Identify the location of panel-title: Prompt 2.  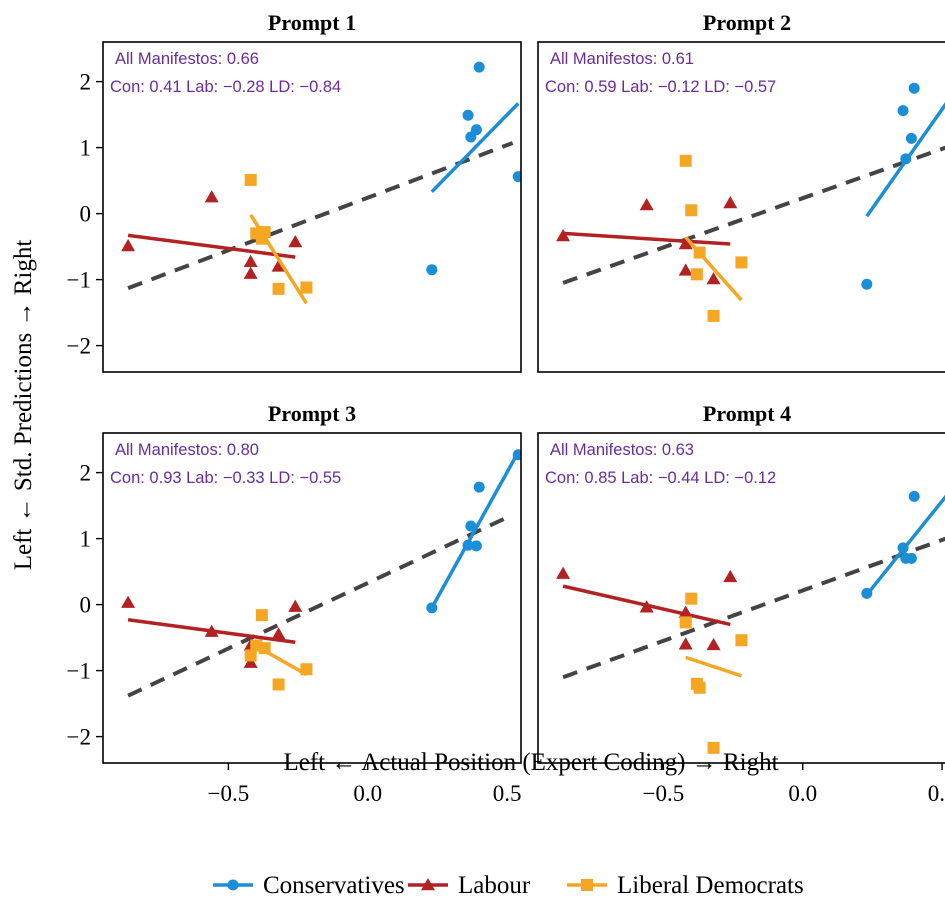
(747, 22).